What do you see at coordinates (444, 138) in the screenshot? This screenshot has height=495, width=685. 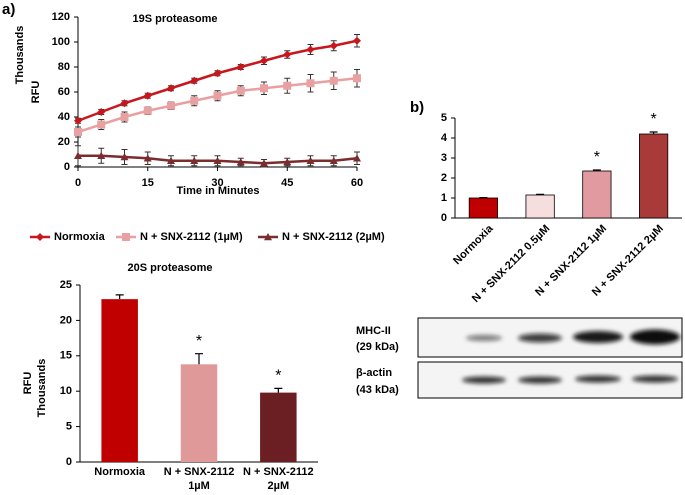 I see `y-tick-label: 4` at bounding box center [444, 138].